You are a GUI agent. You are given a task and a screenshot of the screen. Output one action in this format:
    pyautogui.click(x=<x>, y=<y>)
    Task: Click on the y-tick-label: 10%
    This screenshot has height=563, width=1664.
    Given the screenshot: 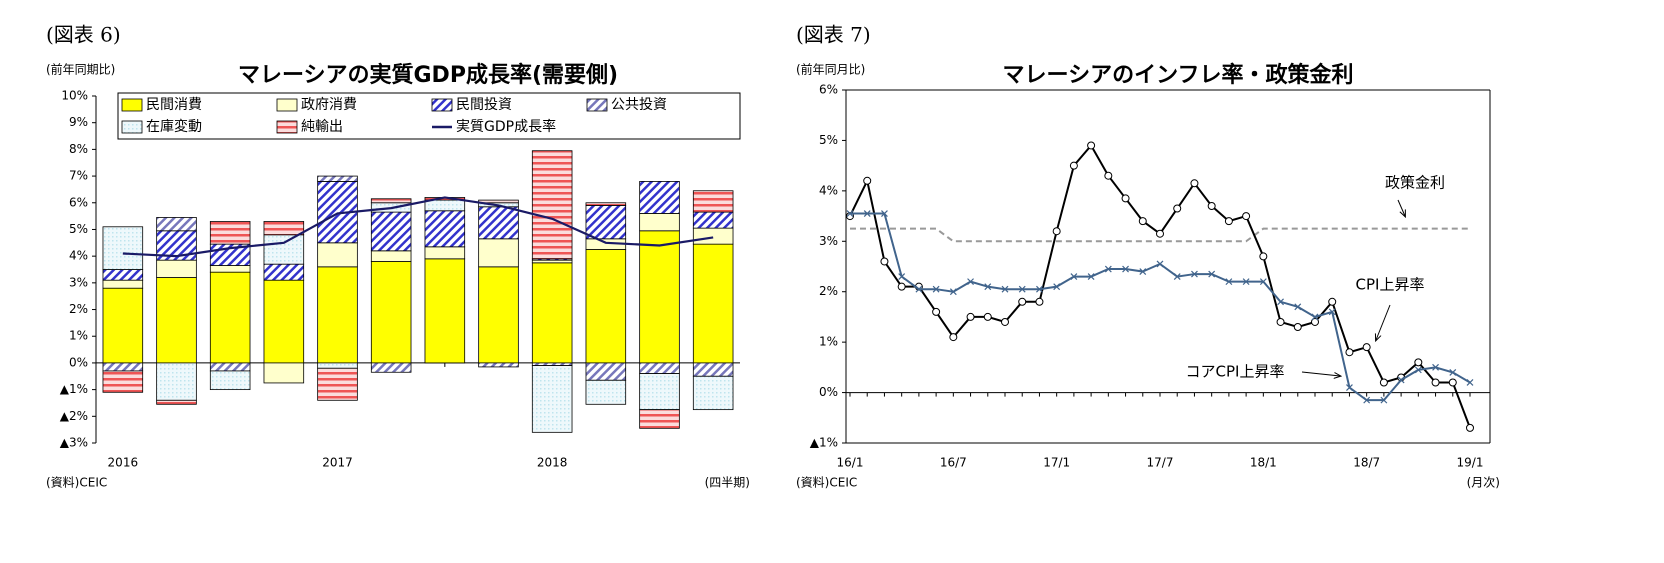 What is the action you would take?
    pyautogui.click(x=74, y=96)
    